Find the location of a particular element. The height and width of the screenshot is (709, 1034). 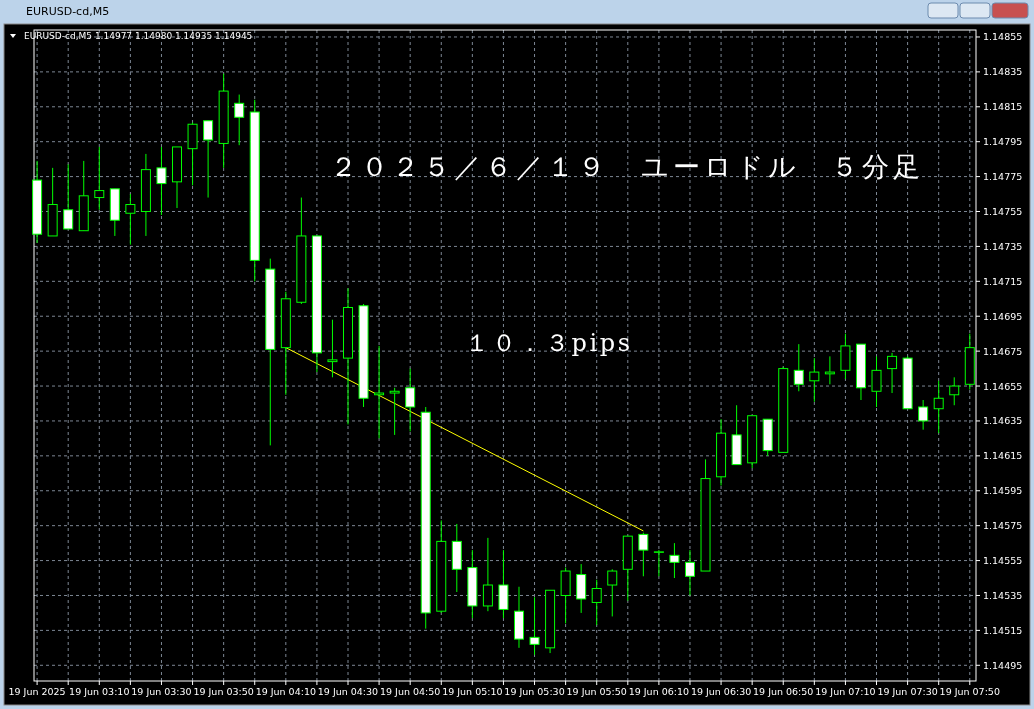

x-tick-label: 19 Jun 07:10 is located at coordinates (845, 691).